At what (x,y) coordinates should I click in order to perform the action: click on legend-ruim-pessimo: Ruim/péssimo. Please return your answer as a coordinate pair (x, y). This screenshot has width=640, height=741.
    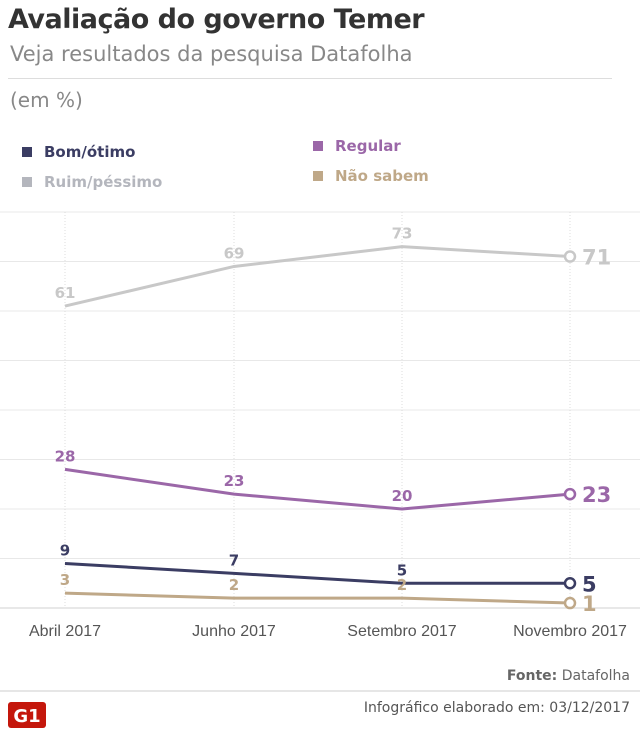
    Looking at the image, I should click on (92, 182).